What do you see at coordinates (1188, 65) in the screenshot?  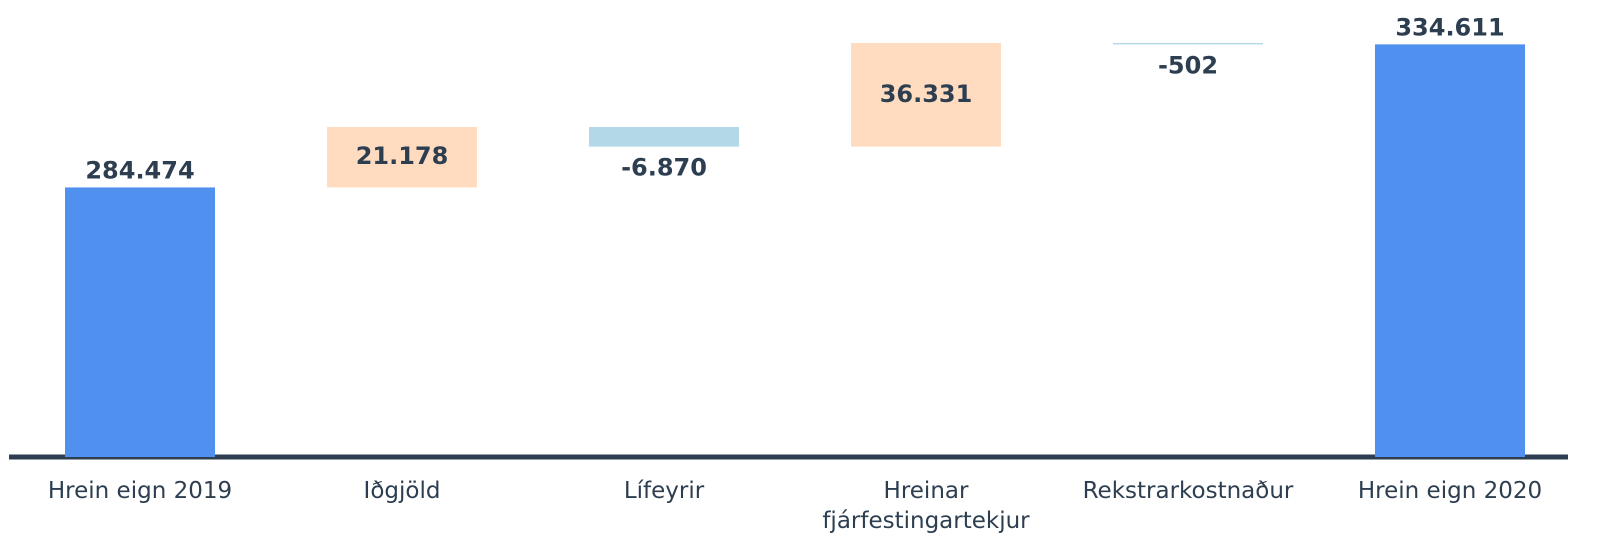 I see `value-label: -502` at bounding box center [1188, 65].